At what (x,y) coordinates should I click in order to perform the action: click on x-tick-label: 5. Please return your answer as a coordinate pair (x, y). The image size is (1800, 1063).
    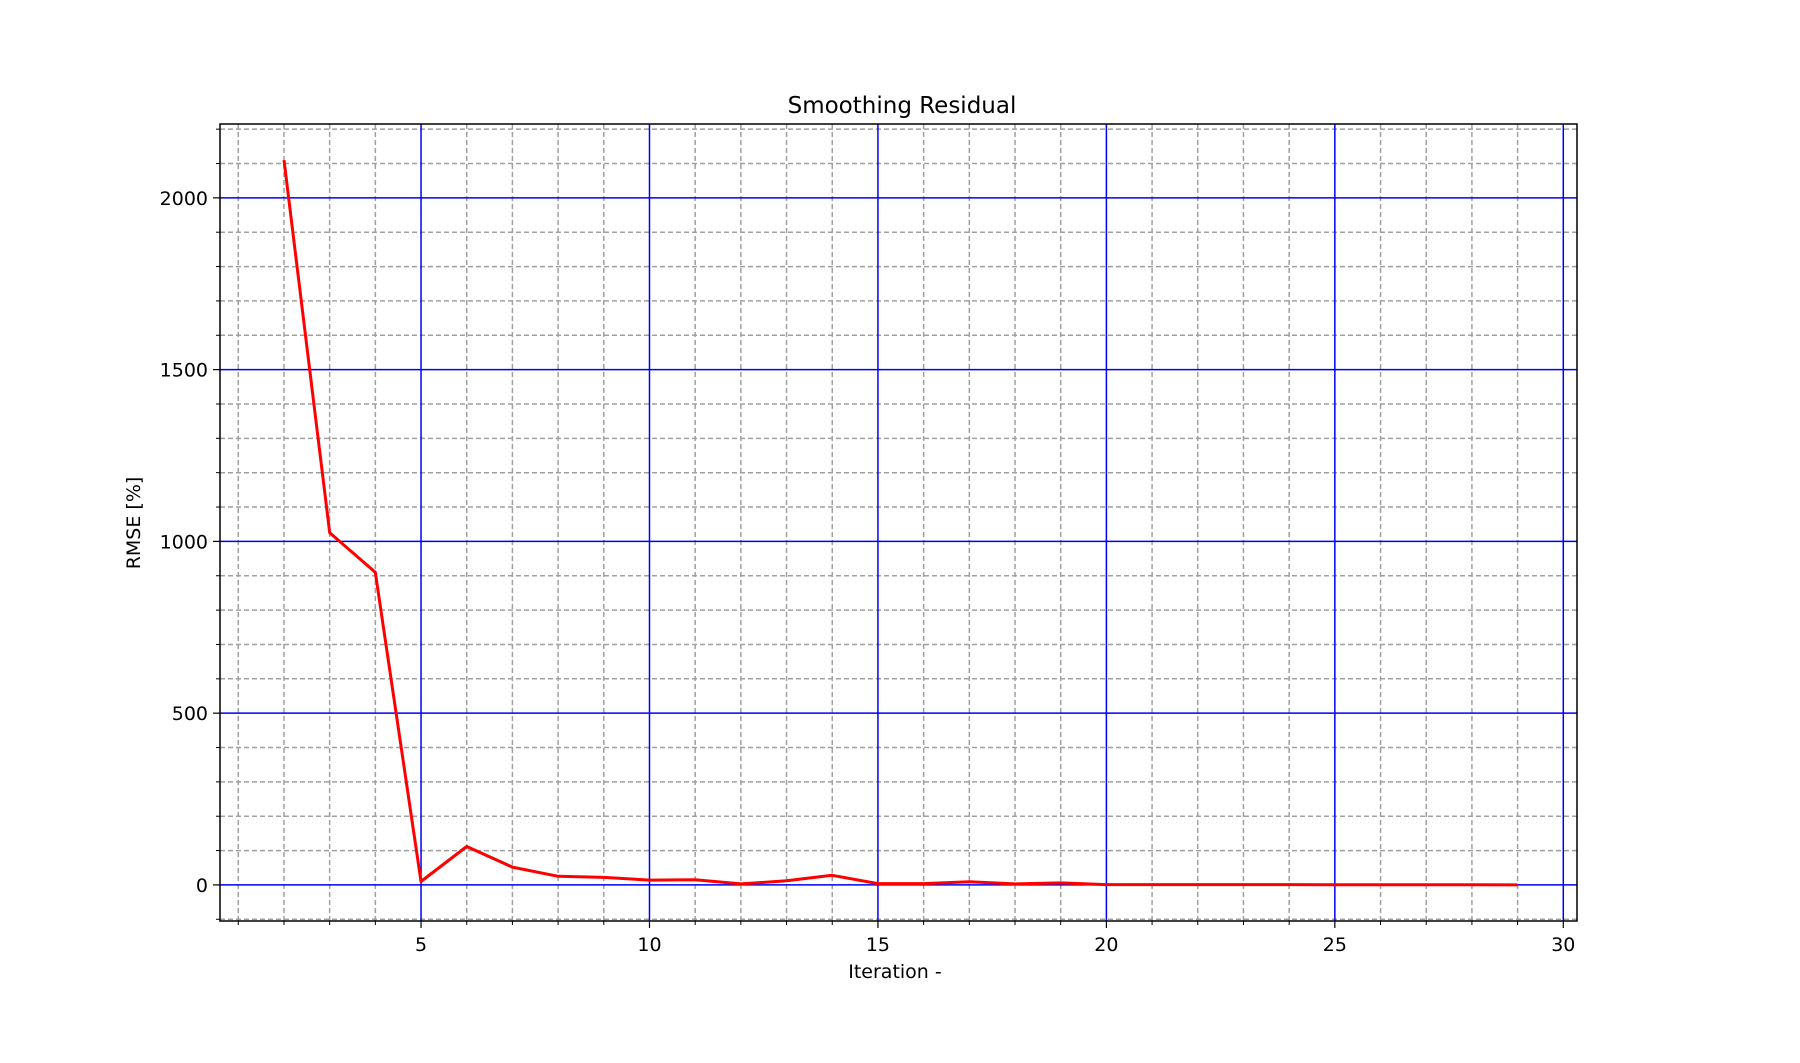
    Looking at the image, I should click on (421, 945).